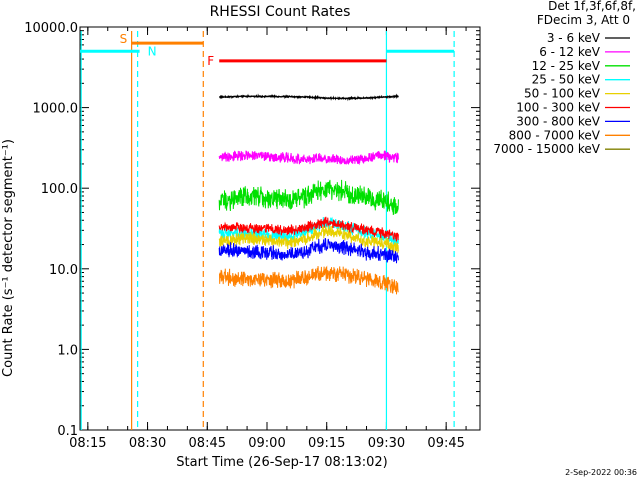 The width and height of the screenshot is (640, 480). I want to click on y-tick-label: 10000.0, so click(51, 28).